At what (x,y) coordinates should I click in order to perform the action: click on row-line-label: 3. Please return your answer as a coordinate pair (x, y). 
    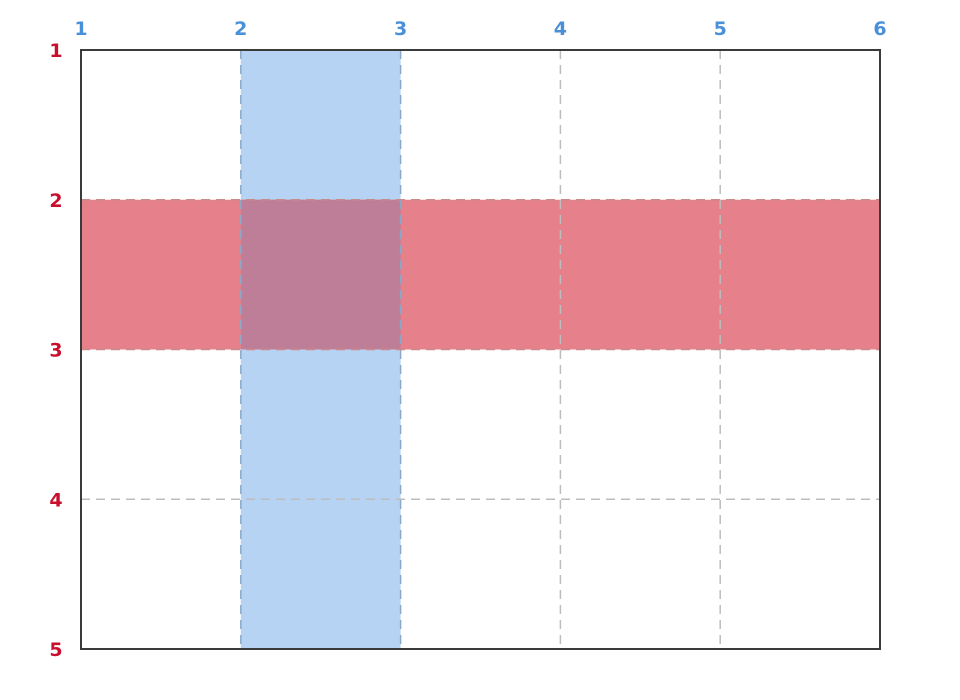
    Looking at the image, I should click on (55, 351).